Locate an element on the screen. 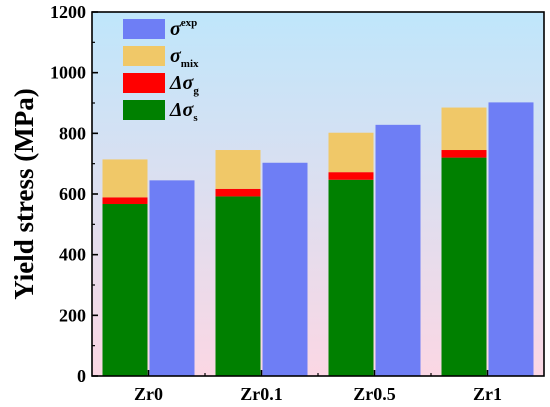 The width and height of the screenshot is (550, 407). legend-swatch-exp is located at coordinates (144, 29).